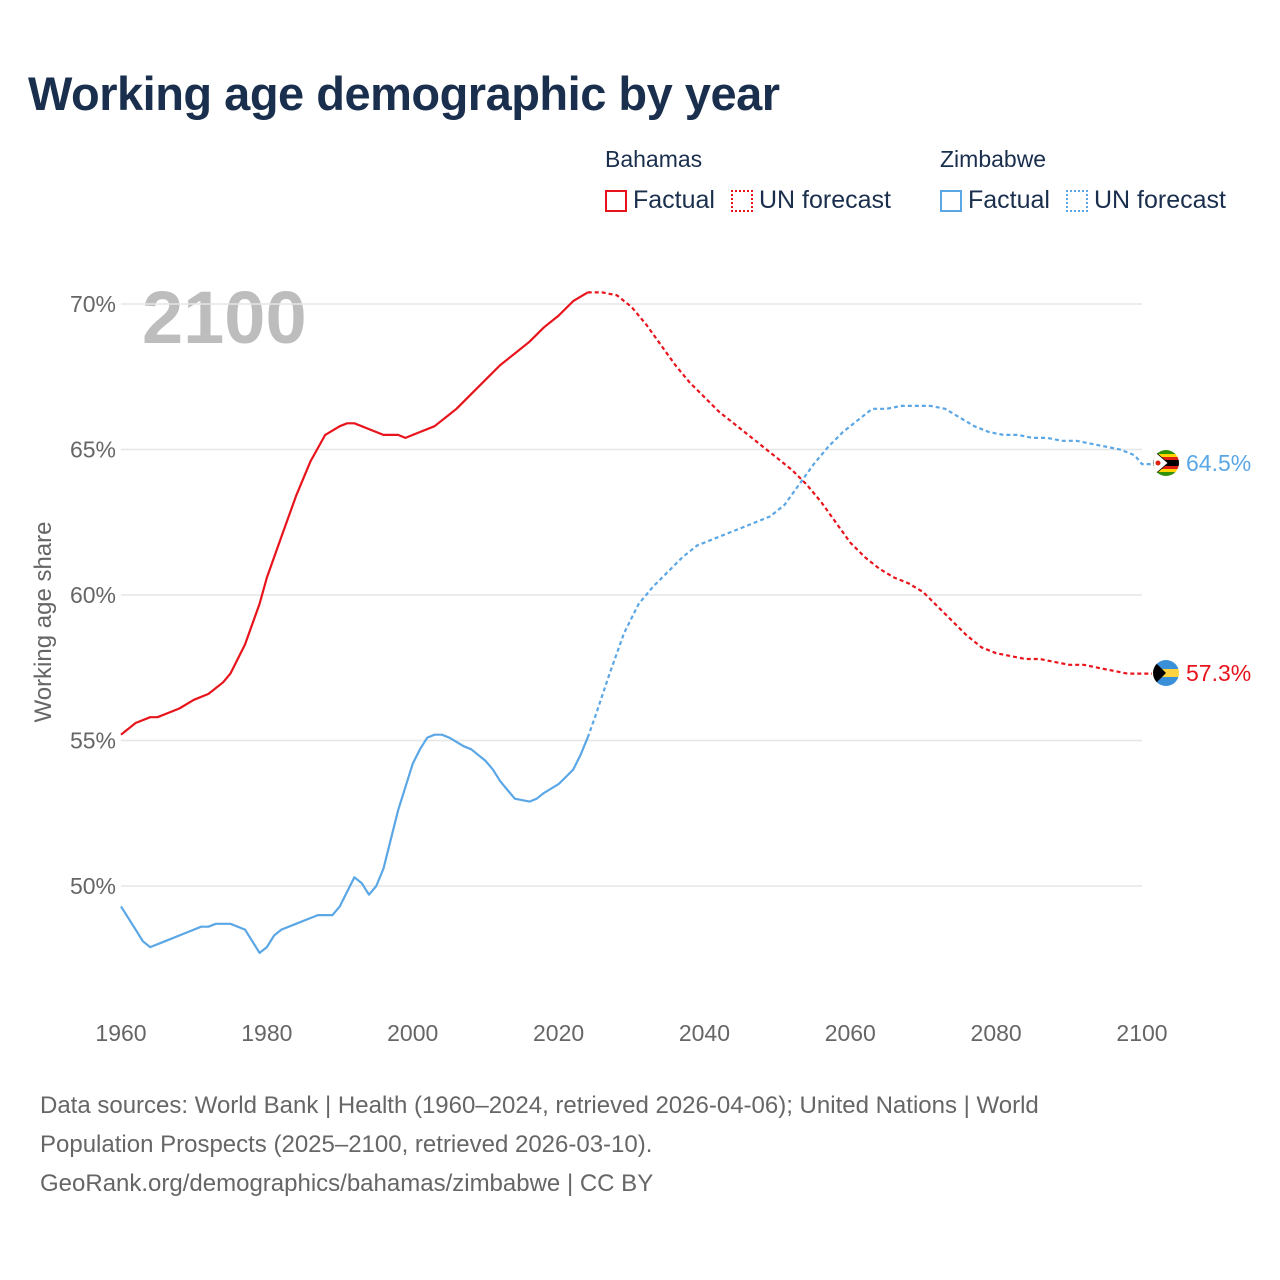 This screenshot has width=1280, height=1280. What do you see at coordinates (93, 450) in the screenshot?
I see `y-tick-label: 65%` at bounding box center [93, 450].